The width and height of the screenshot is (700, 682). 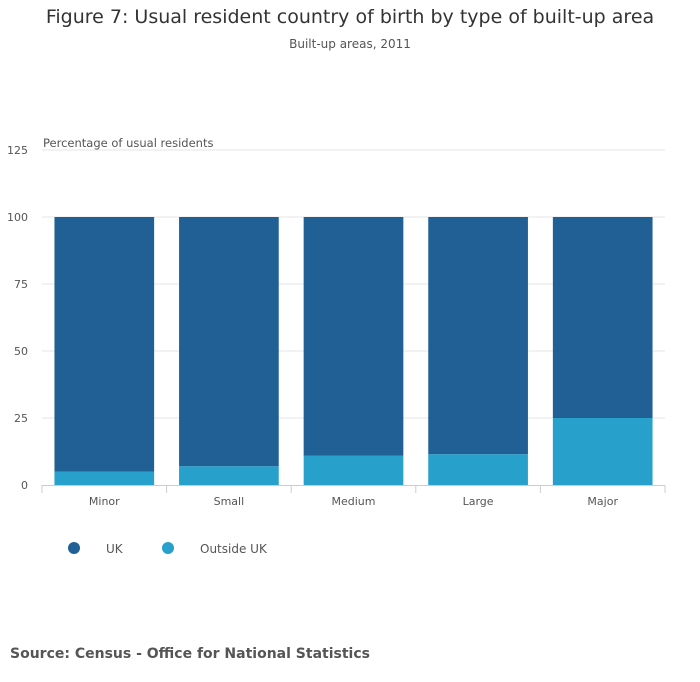 I want to click on legend-marker-uk, so click(x=74, y=548).